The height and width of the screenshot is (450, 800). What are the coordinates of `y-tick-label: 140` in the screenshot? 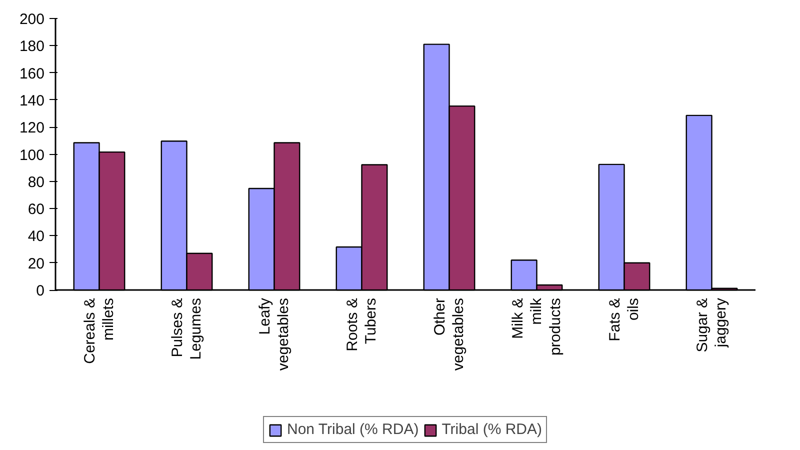 It's located at (32, 101).